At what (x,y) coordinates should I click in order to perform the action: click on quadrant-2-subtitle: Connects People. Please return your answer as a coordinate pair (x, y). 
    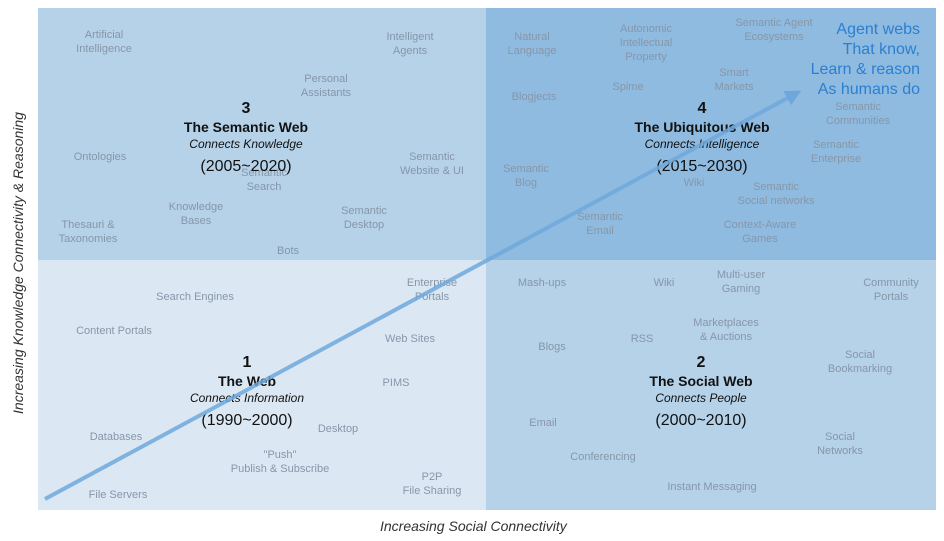
    Looking at the image, I should click on (701, 398).